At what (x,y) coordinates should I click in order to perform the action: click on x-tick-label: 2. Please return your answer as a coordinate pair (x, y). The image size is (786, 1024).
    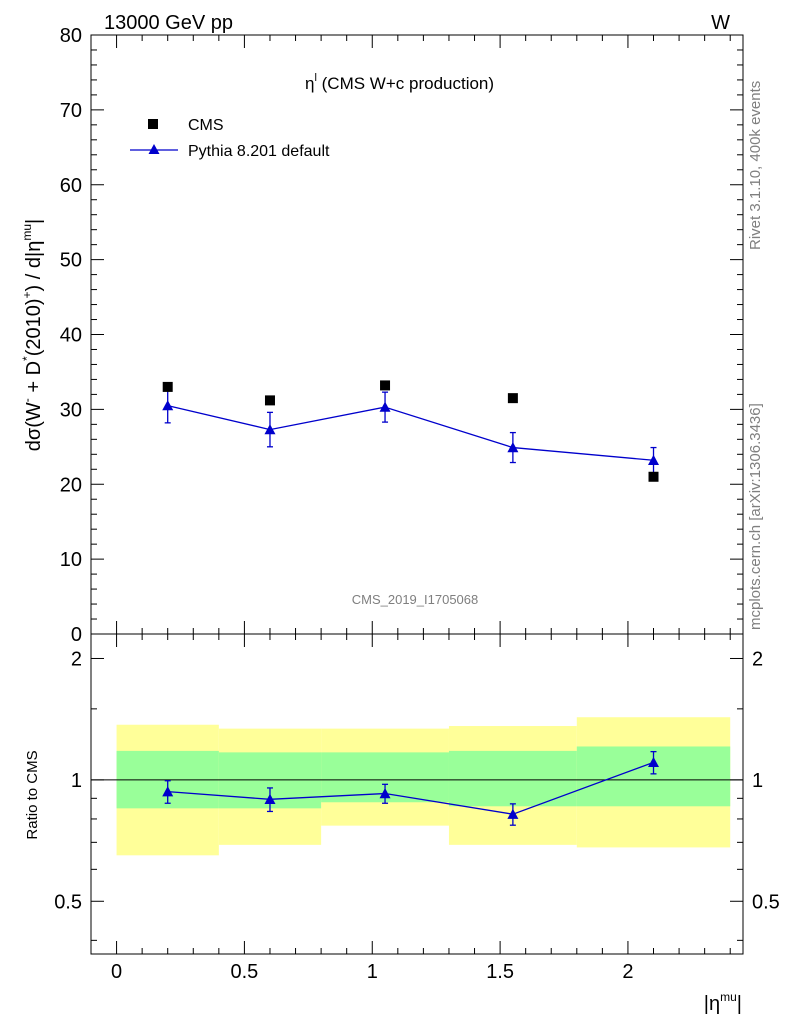
    Looking at the image, I should click on (627, 972).